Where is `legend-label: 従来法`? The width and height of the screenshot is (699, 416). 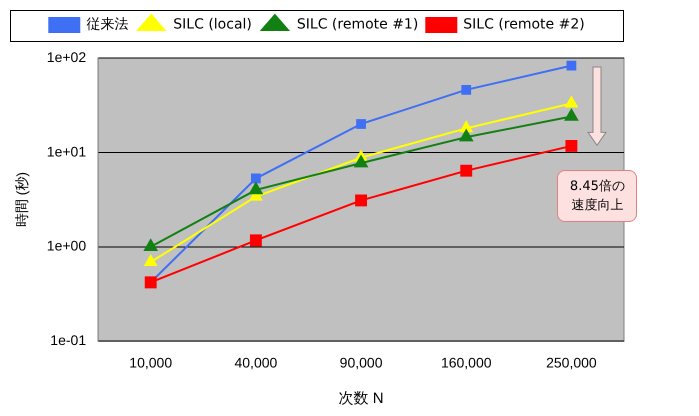
legend-label: 従来法 is located at coordinates (107, 24).